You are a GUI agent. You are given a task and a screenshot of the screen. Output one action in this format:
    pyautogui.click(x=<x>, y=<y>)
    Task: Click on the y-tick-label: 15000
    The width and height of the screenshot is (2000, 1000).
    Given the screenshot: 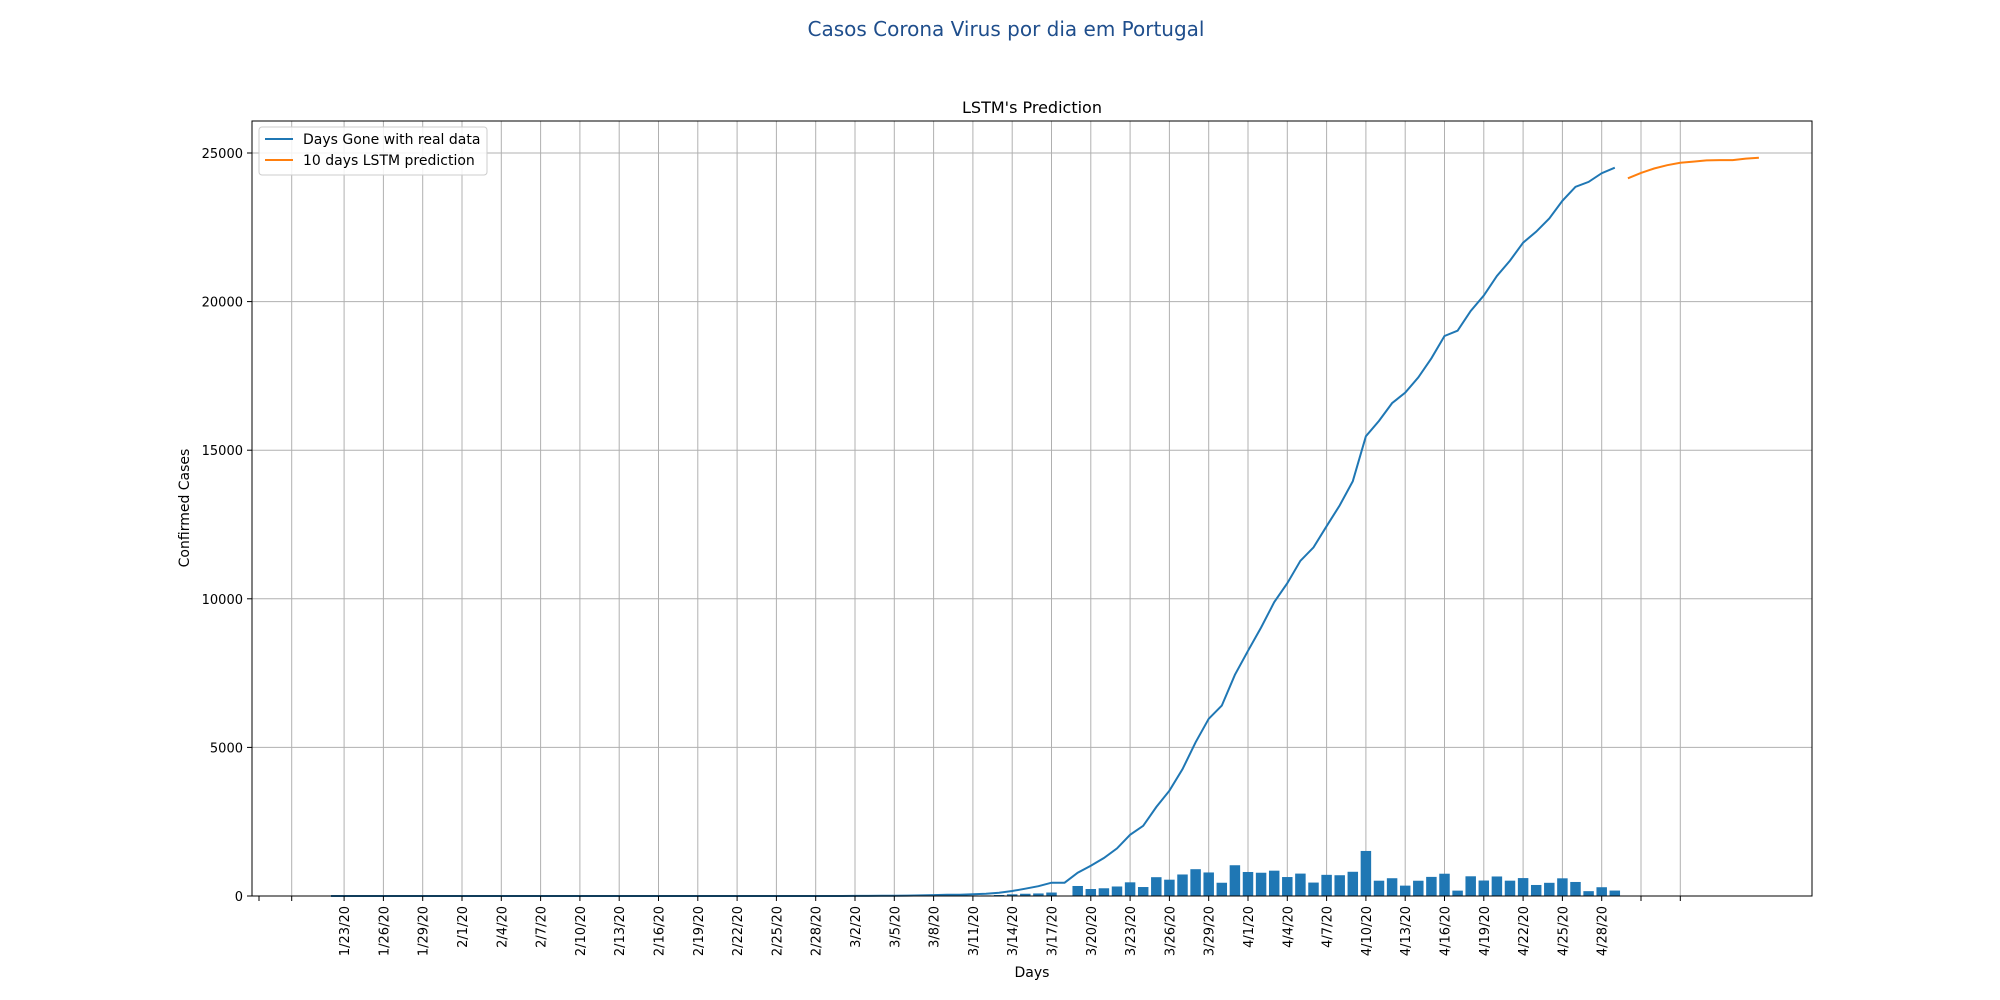 What is the action you would take?
    pyautogui.click(x=222, y=451)
    